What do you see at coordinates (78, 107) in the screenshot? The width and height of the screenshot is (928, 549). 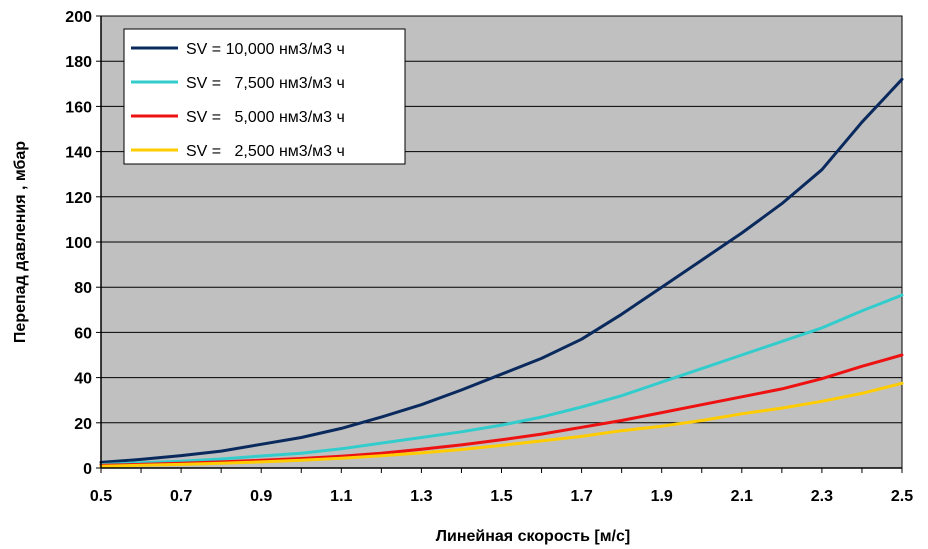 I see `y-tick-label: 160` at bounding box center [78, 107].